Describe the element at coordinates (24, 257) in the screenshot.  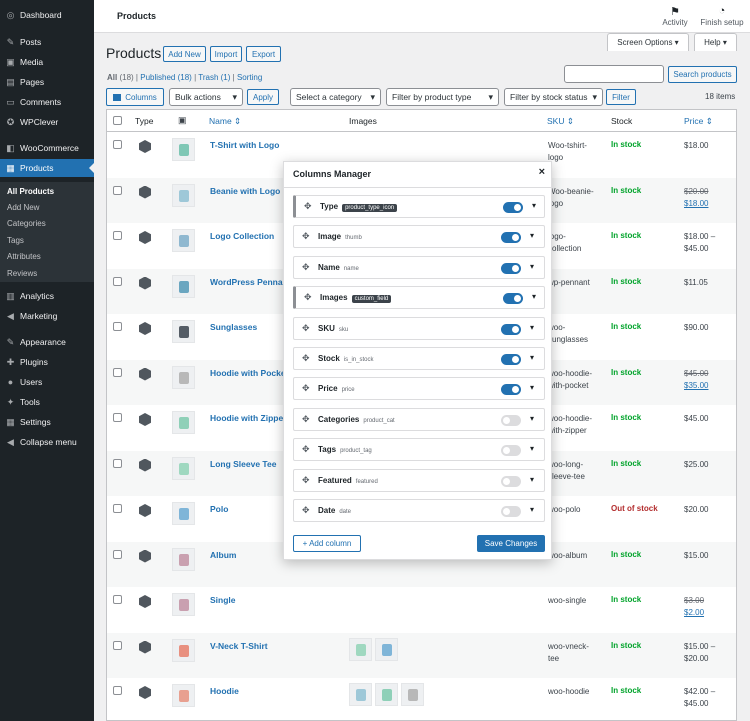
I see `submenu-attributes: Attributes` at that location.